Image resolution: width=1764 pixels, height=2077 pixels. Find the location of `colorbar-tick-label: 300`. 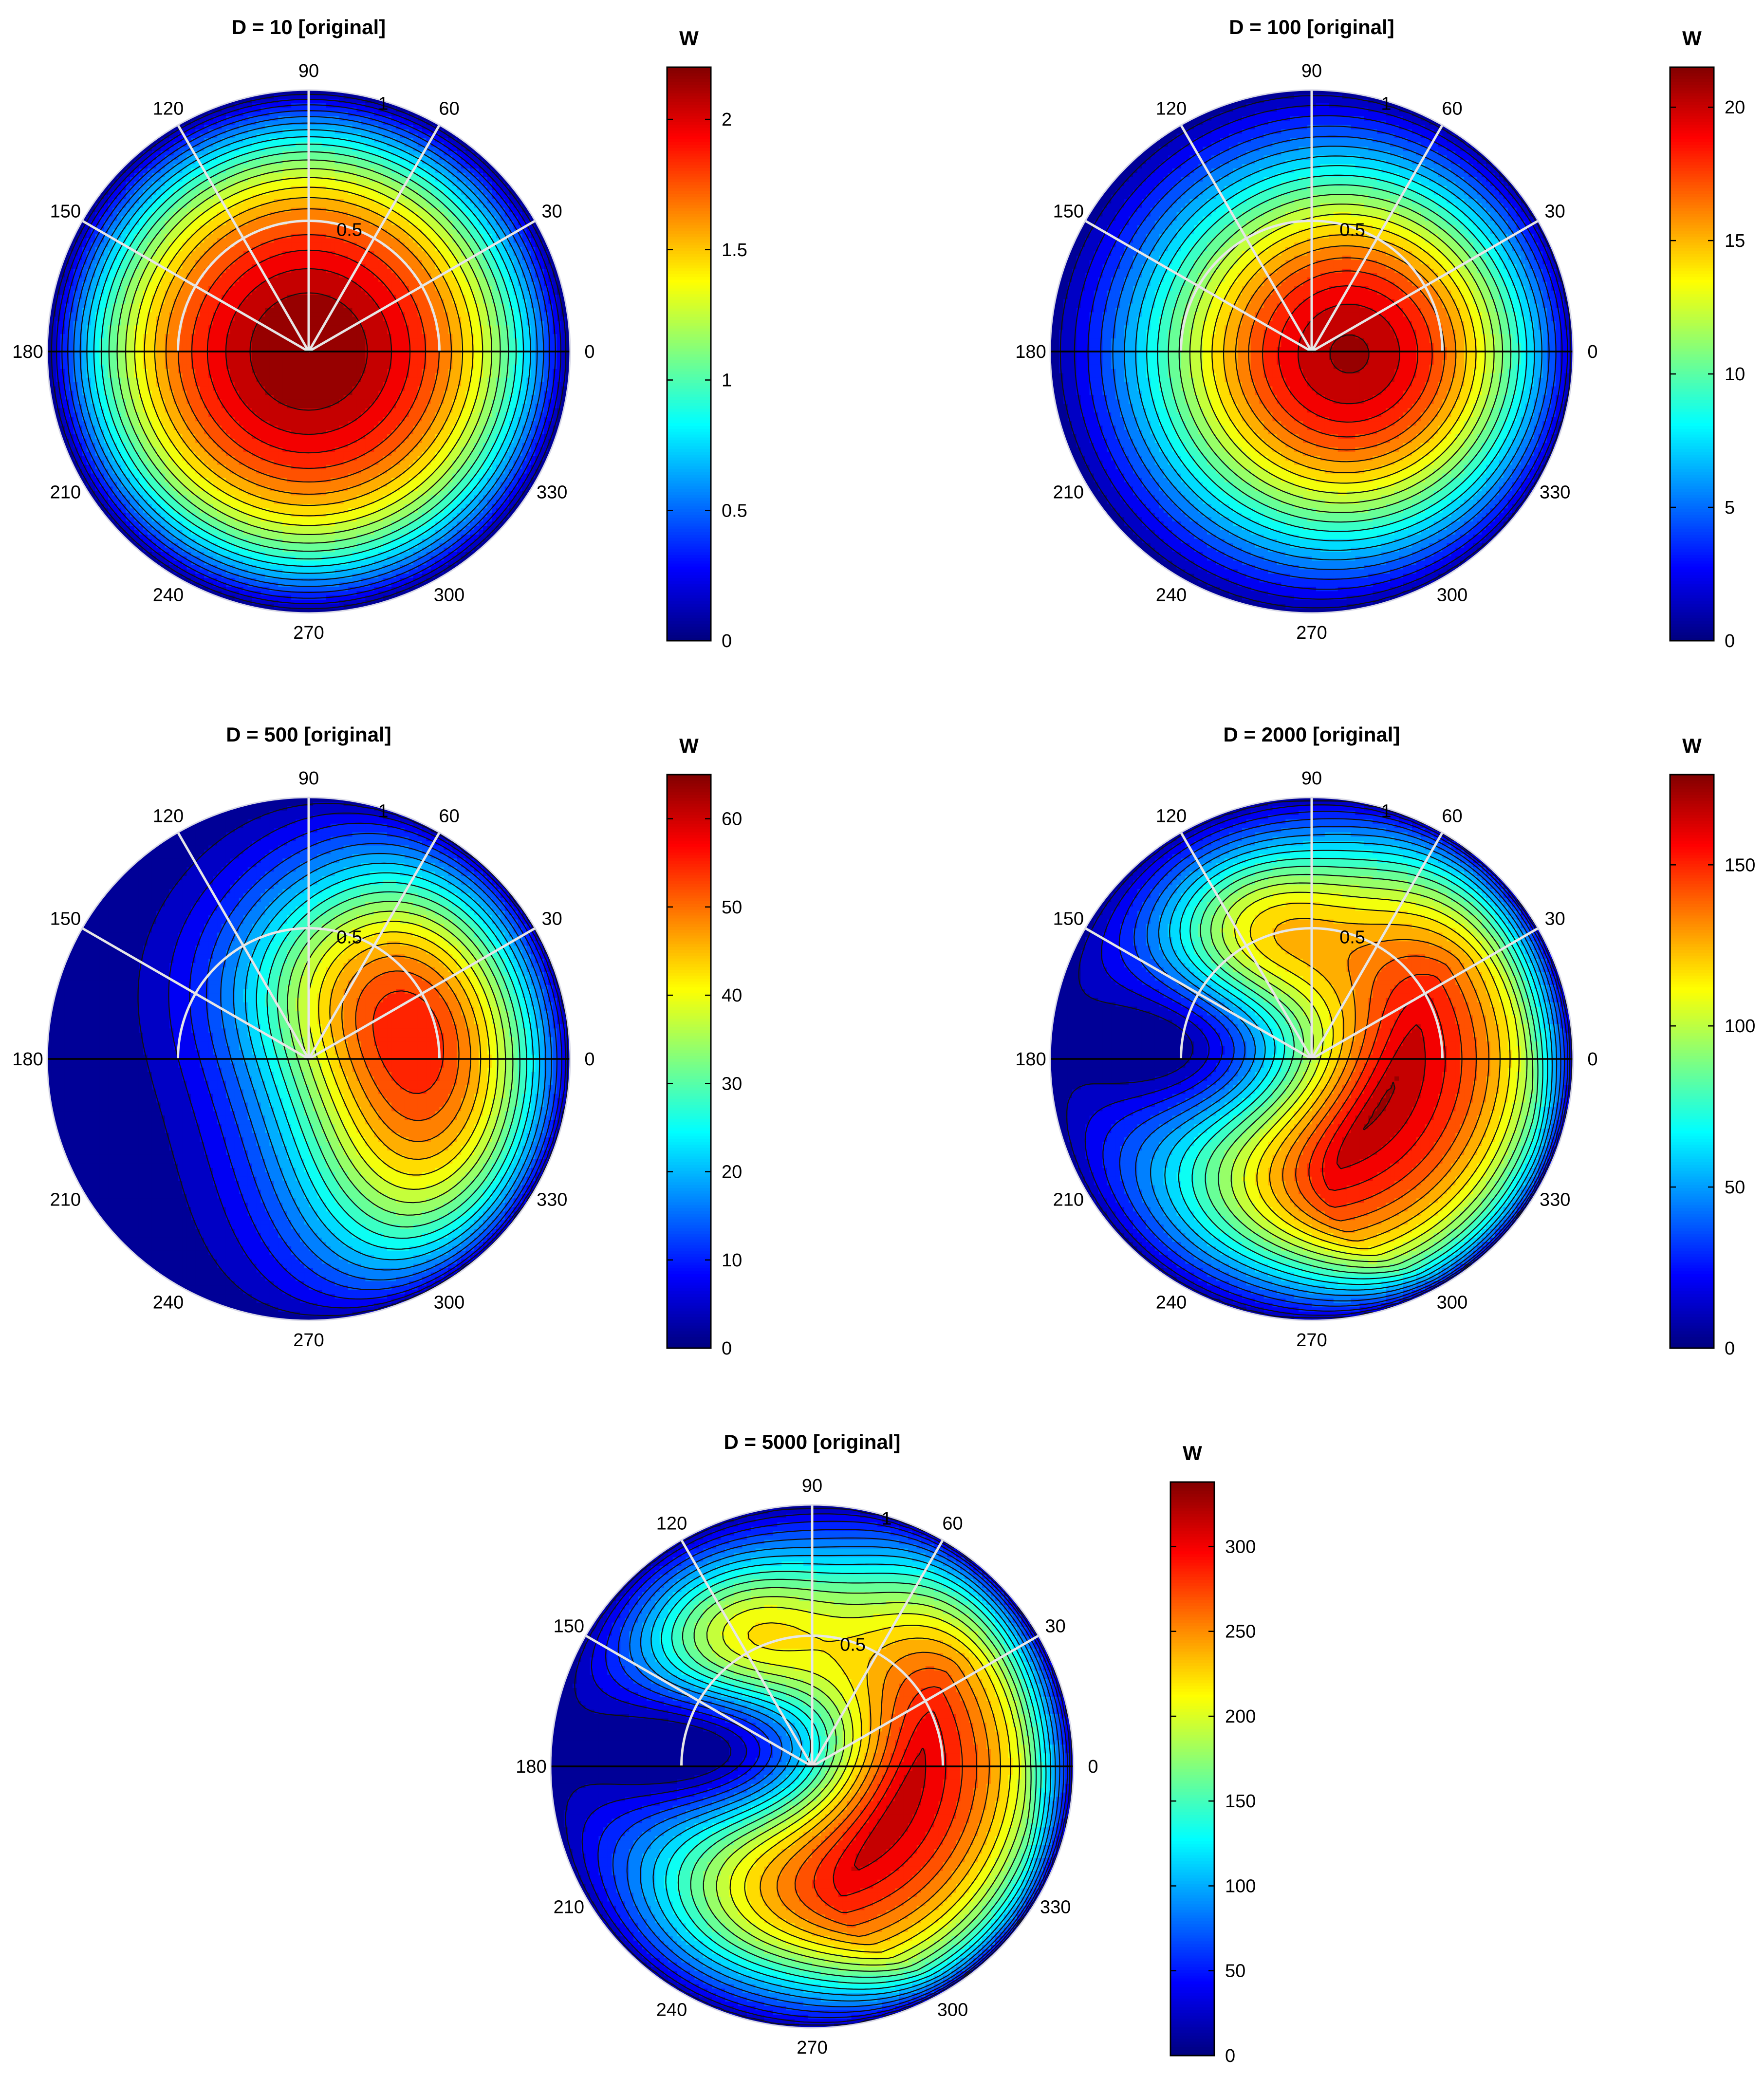

colorbar-tick-label: 300 is located at coordinates (1240, 1547).